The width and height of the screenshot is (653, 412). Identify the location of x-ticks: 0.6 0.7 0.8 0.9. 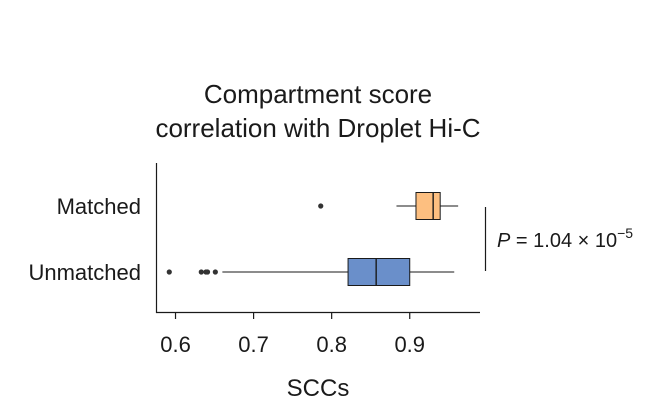
(292, 334).